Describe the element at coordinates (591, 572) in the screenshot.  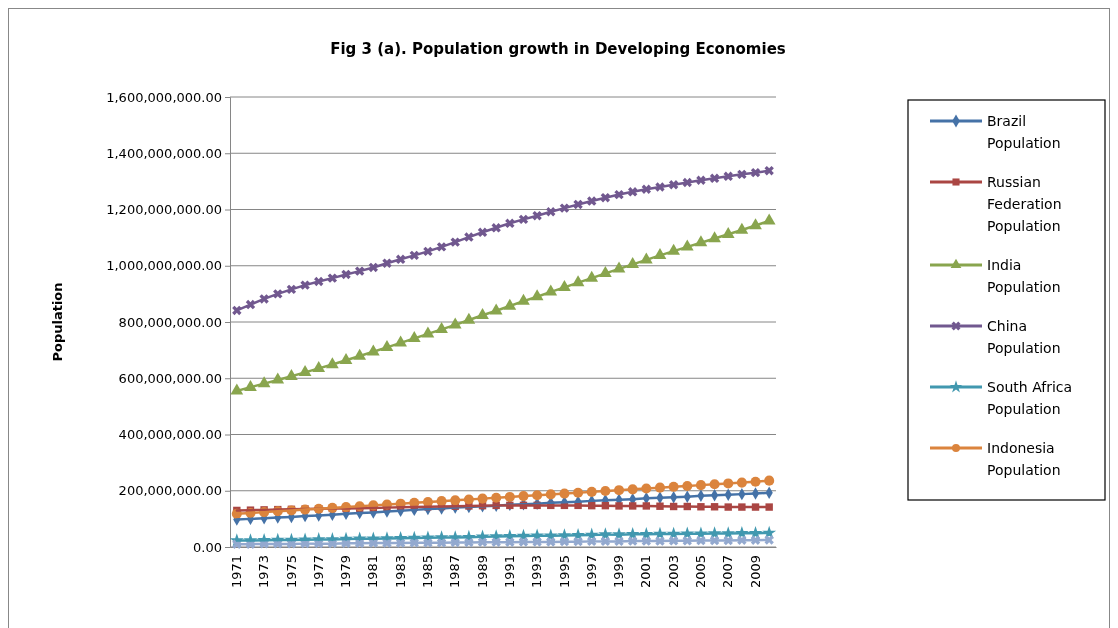
I see `x-tick-label: 1997` at that location.